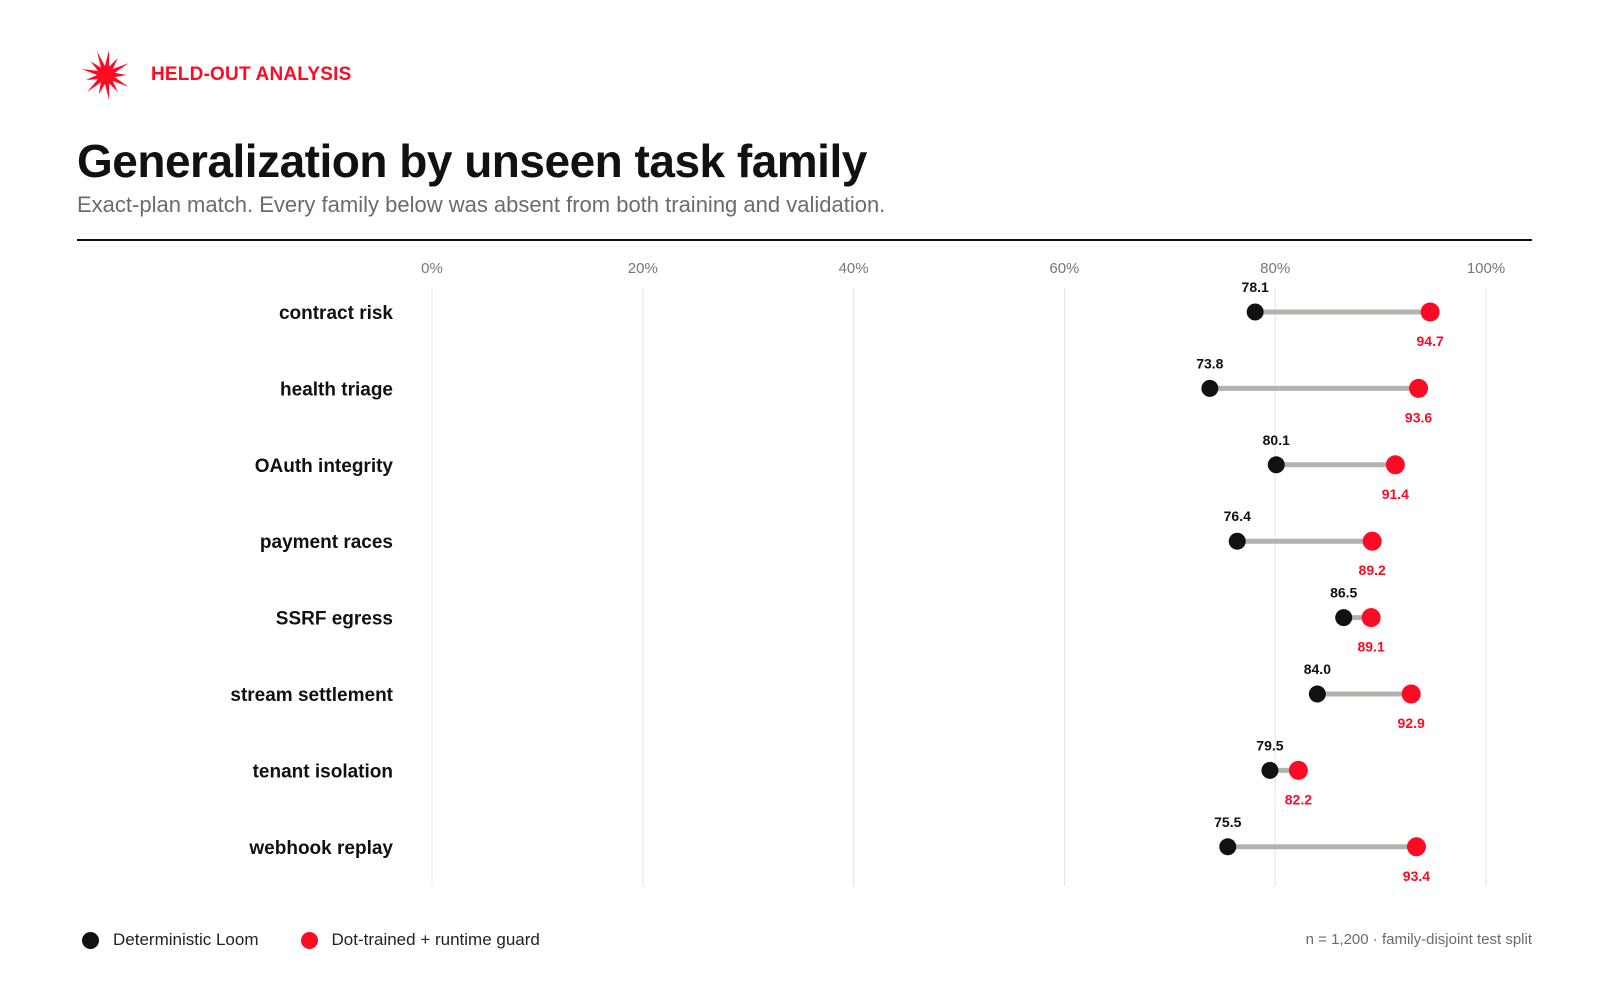 This screenshot has width=1600, height=1000. I want to click on baseline-value-label: 79.5, so click(1269, 745).